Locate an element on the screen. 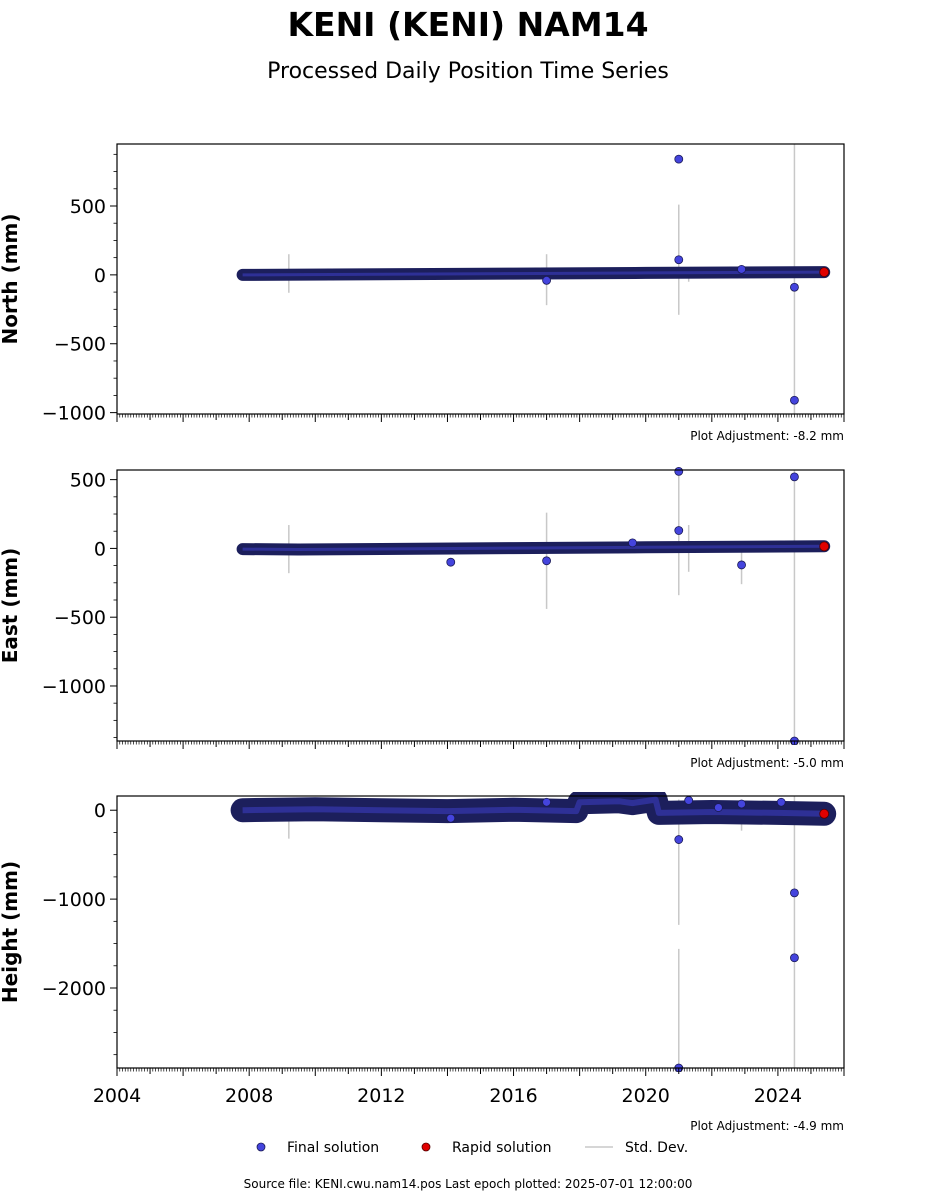  chart-subtitle: Processed Daily Position Time Series is located at coordinates (468, 71).